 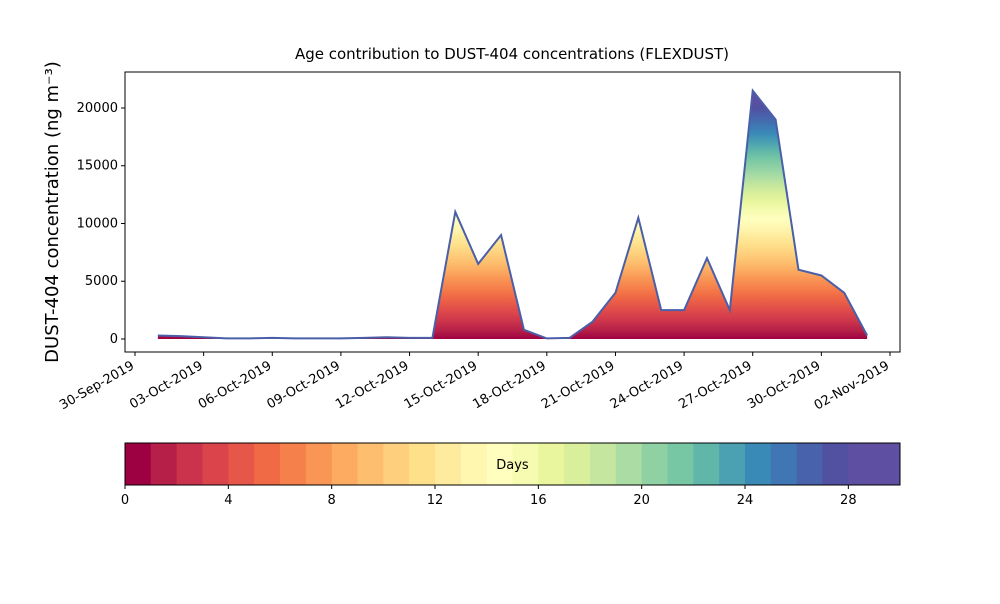 I want to click on y-tick-label: 0, so click(x=114, y=339).